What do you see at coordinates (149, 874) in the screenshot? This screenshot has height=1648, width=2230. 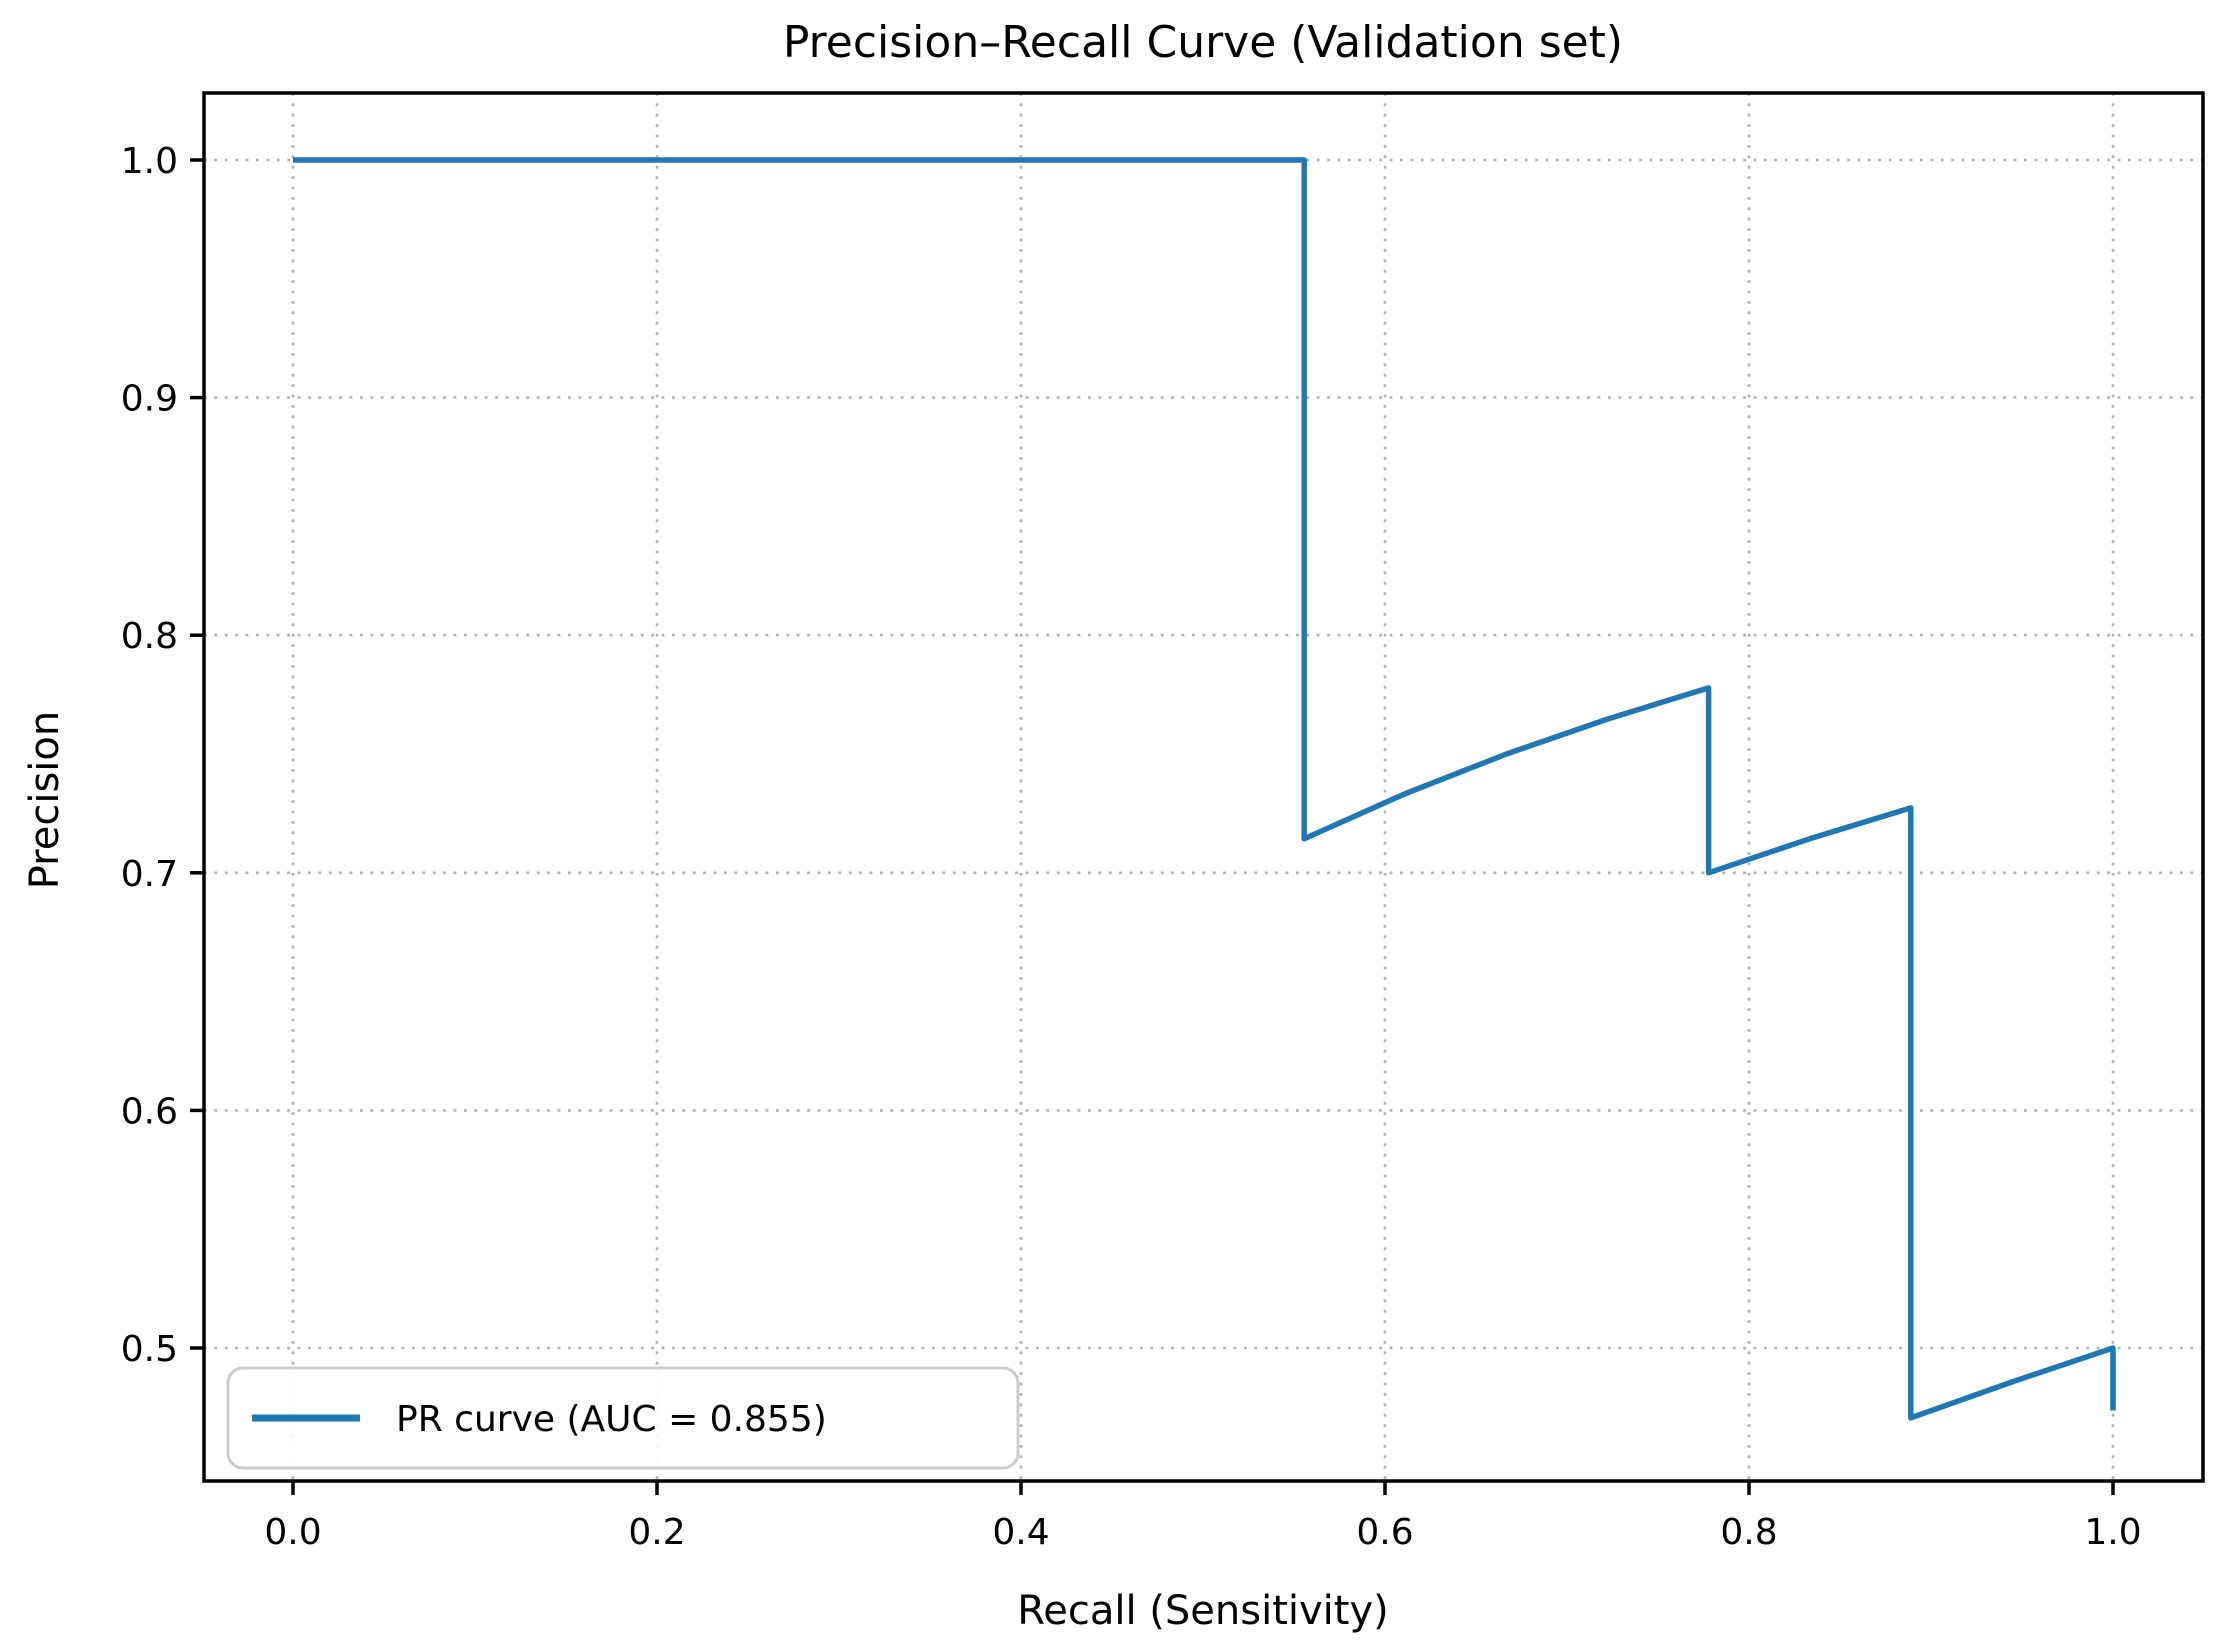 I see `y-tick-label: 0.7` at bounding box center [149, 874].